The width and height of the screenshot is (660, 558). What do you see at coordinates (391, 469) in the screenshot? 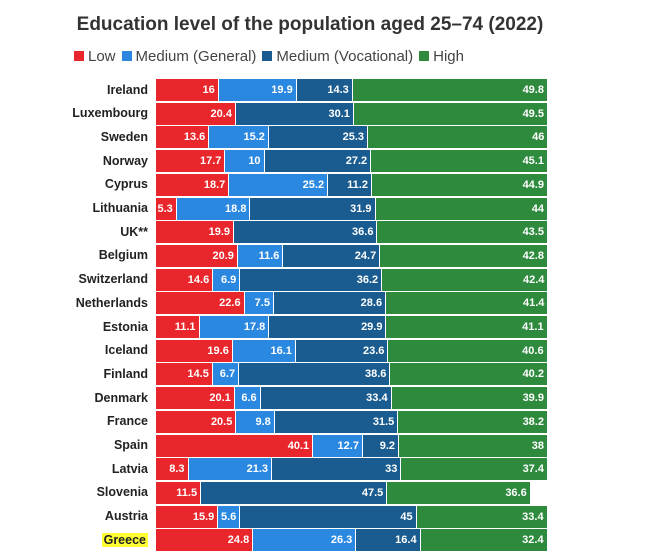
I see `data-label: 33` at bounding box center [391, 469].